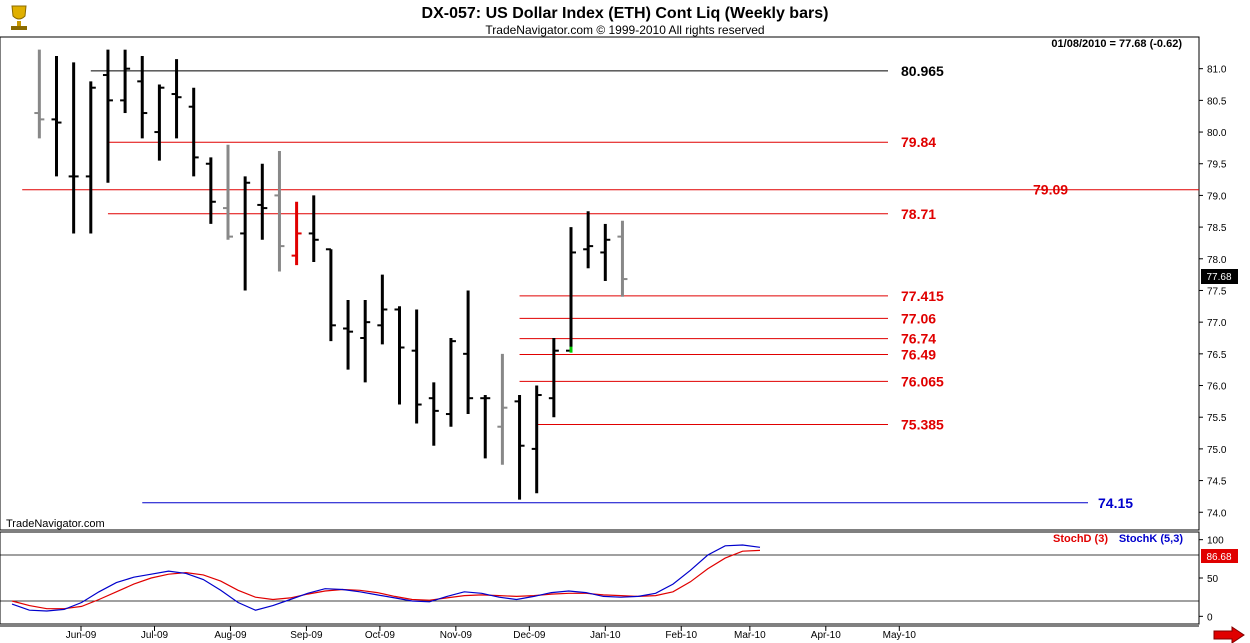 Image resolution: width=1250 pixels, height=643 pixels. I want to click on watermark: TradeNavigator.com, so click(55, 524).